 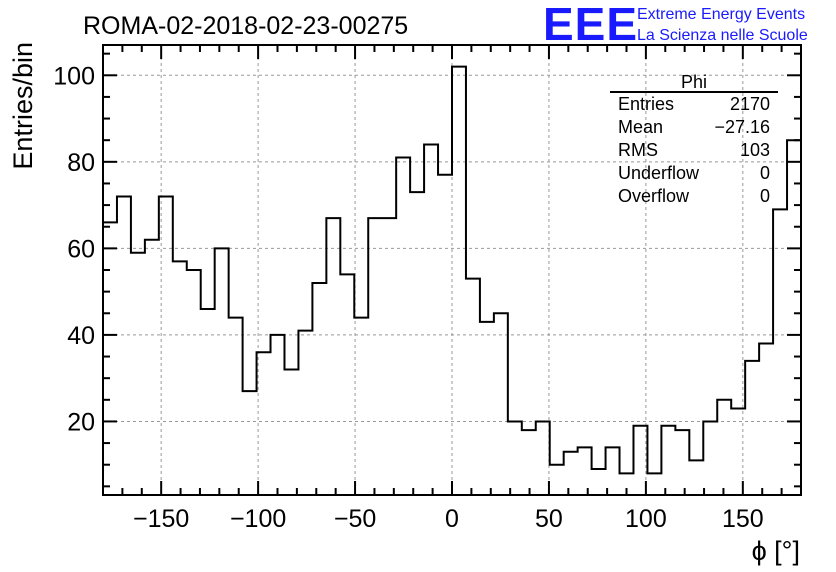 What do you see at coordinates (590, 25) in the screenshot?
I see `eee-logo-mark: EEE` at bounding box center [590, 25].